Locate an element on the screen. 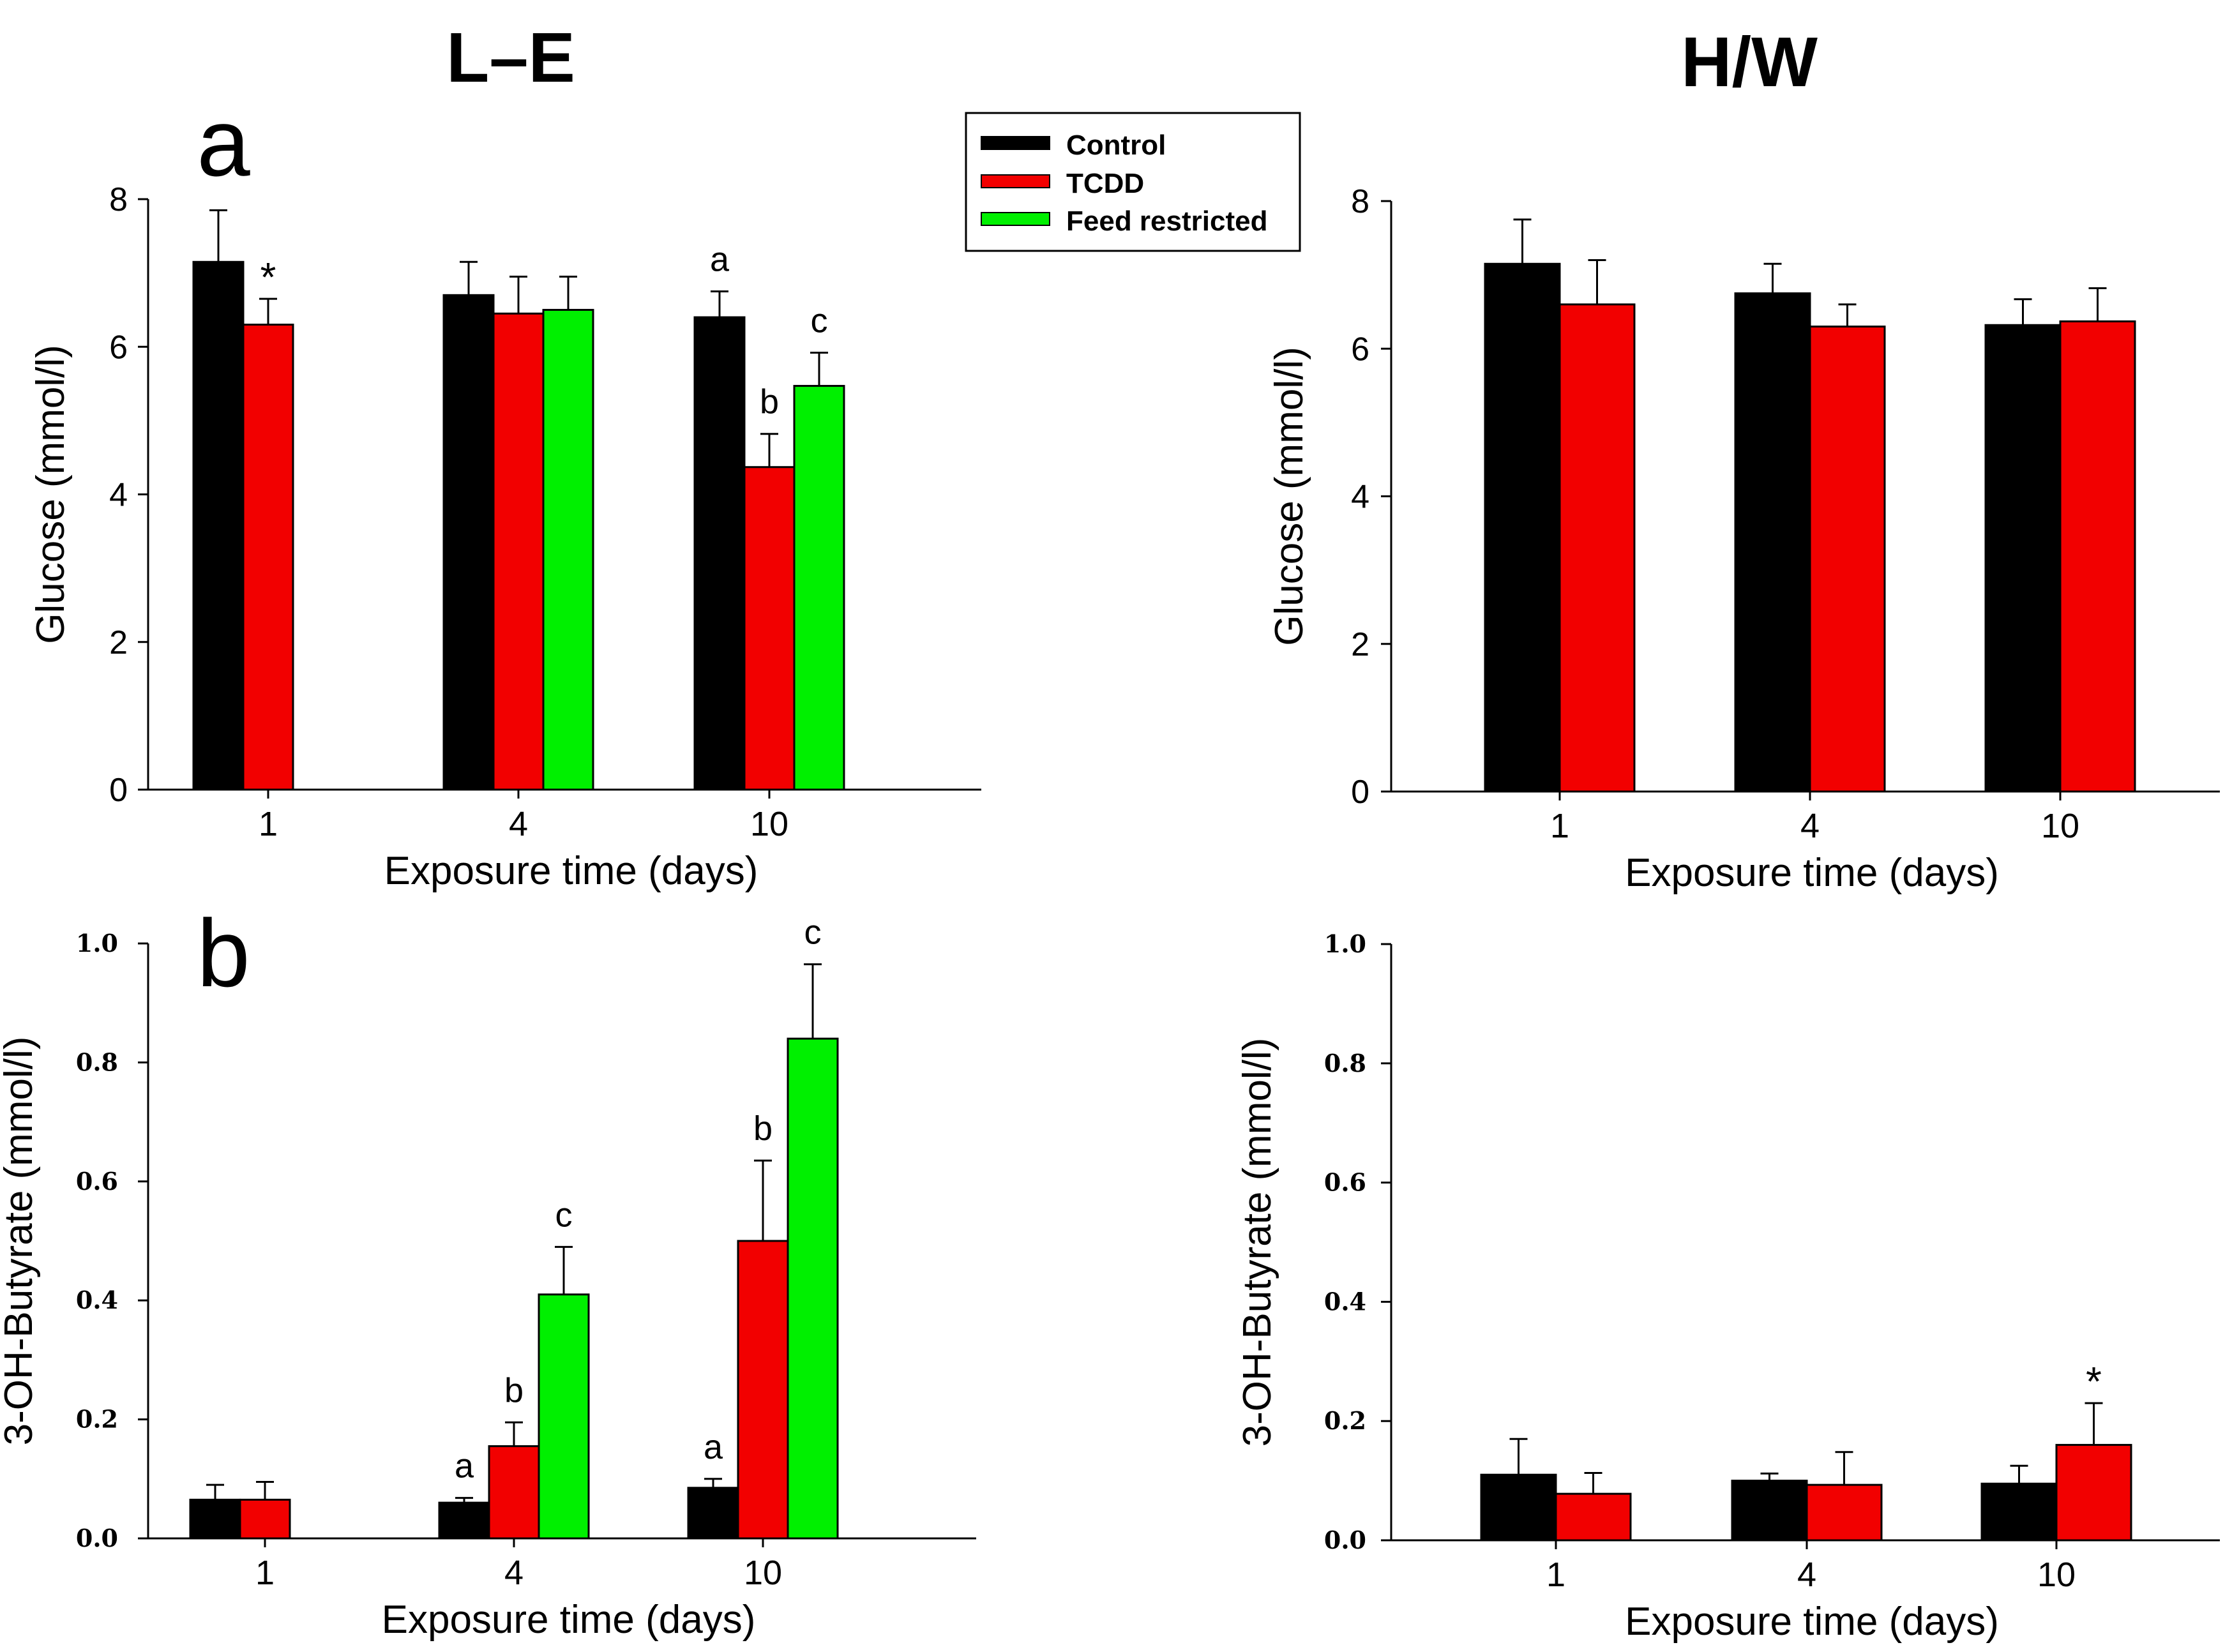 The image size is (2232, 1652). legend-swatch-tcdd is located at coordinates (1015, 181).